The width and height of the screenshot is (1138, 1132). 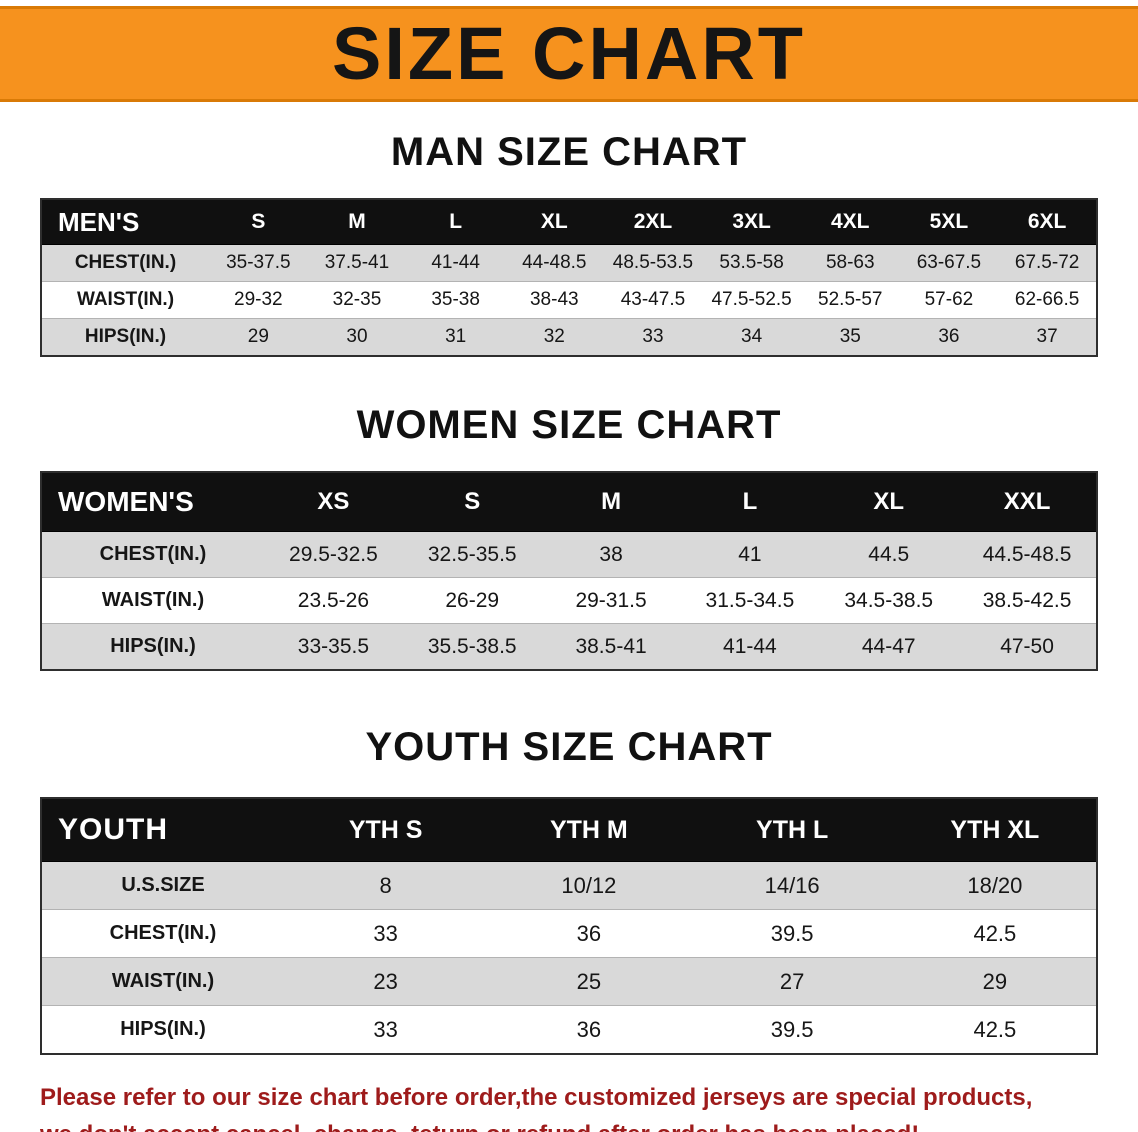 I want to click on table-header-row: WOMEN'S XS S M L XL XXL, so click(x=569, y=502).